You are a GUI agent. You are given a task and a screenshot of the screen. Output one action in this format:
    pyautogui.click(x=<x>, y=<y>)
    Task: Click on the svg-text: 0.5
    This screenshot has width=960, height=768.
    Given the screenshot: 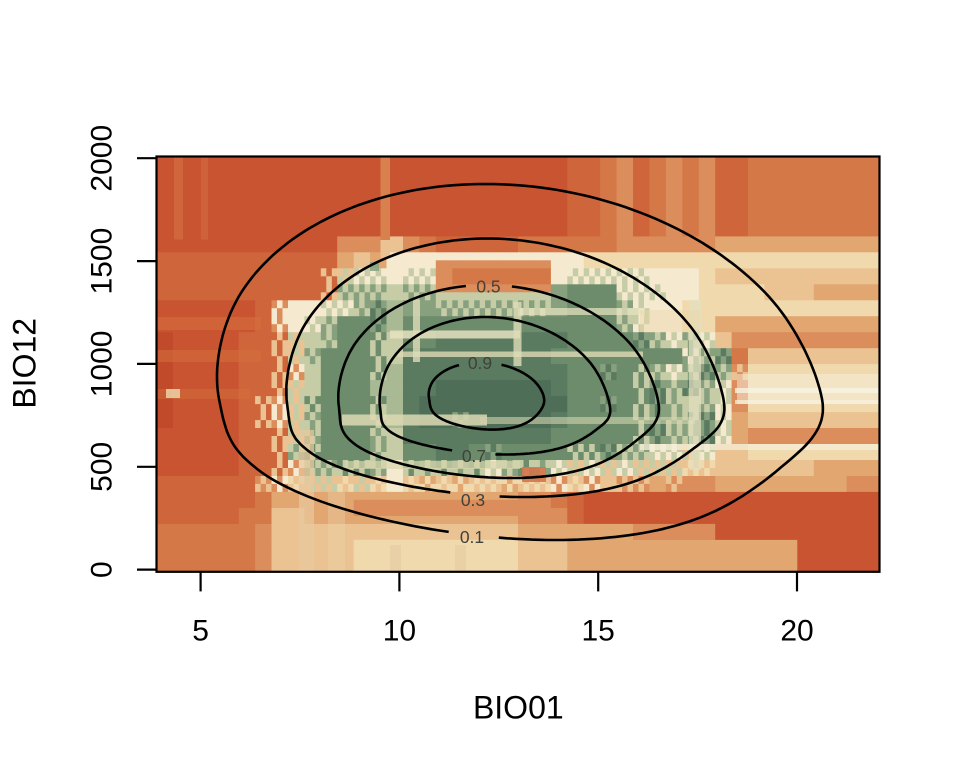 What is the action you would take?
    pyautogui.click(x=488, y=287)
    